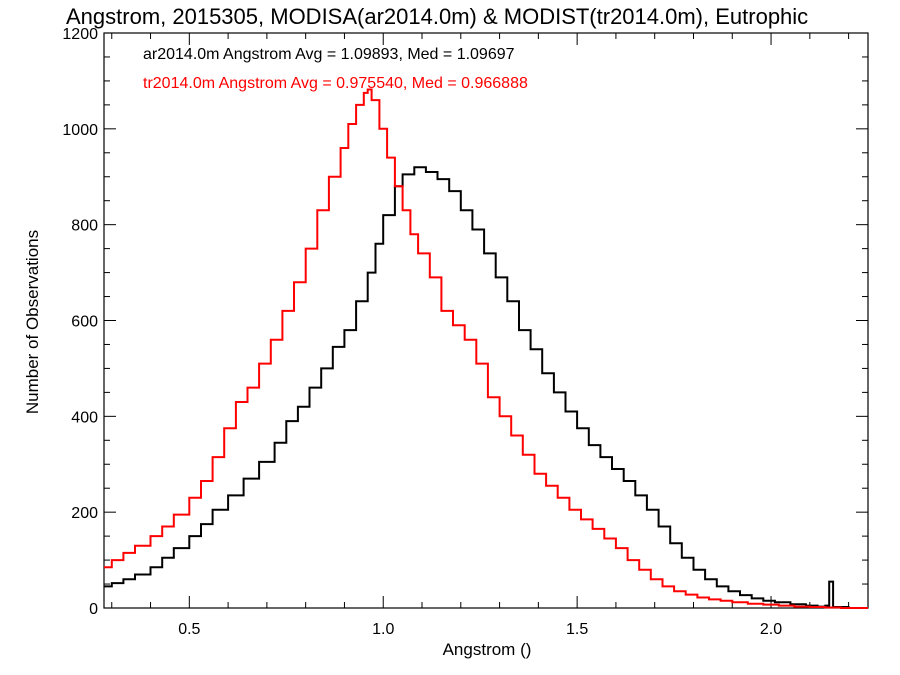  Describe the element at coordinates (383, 629) in the screenshot. I see `x-tick-label: 1.0` at that location.